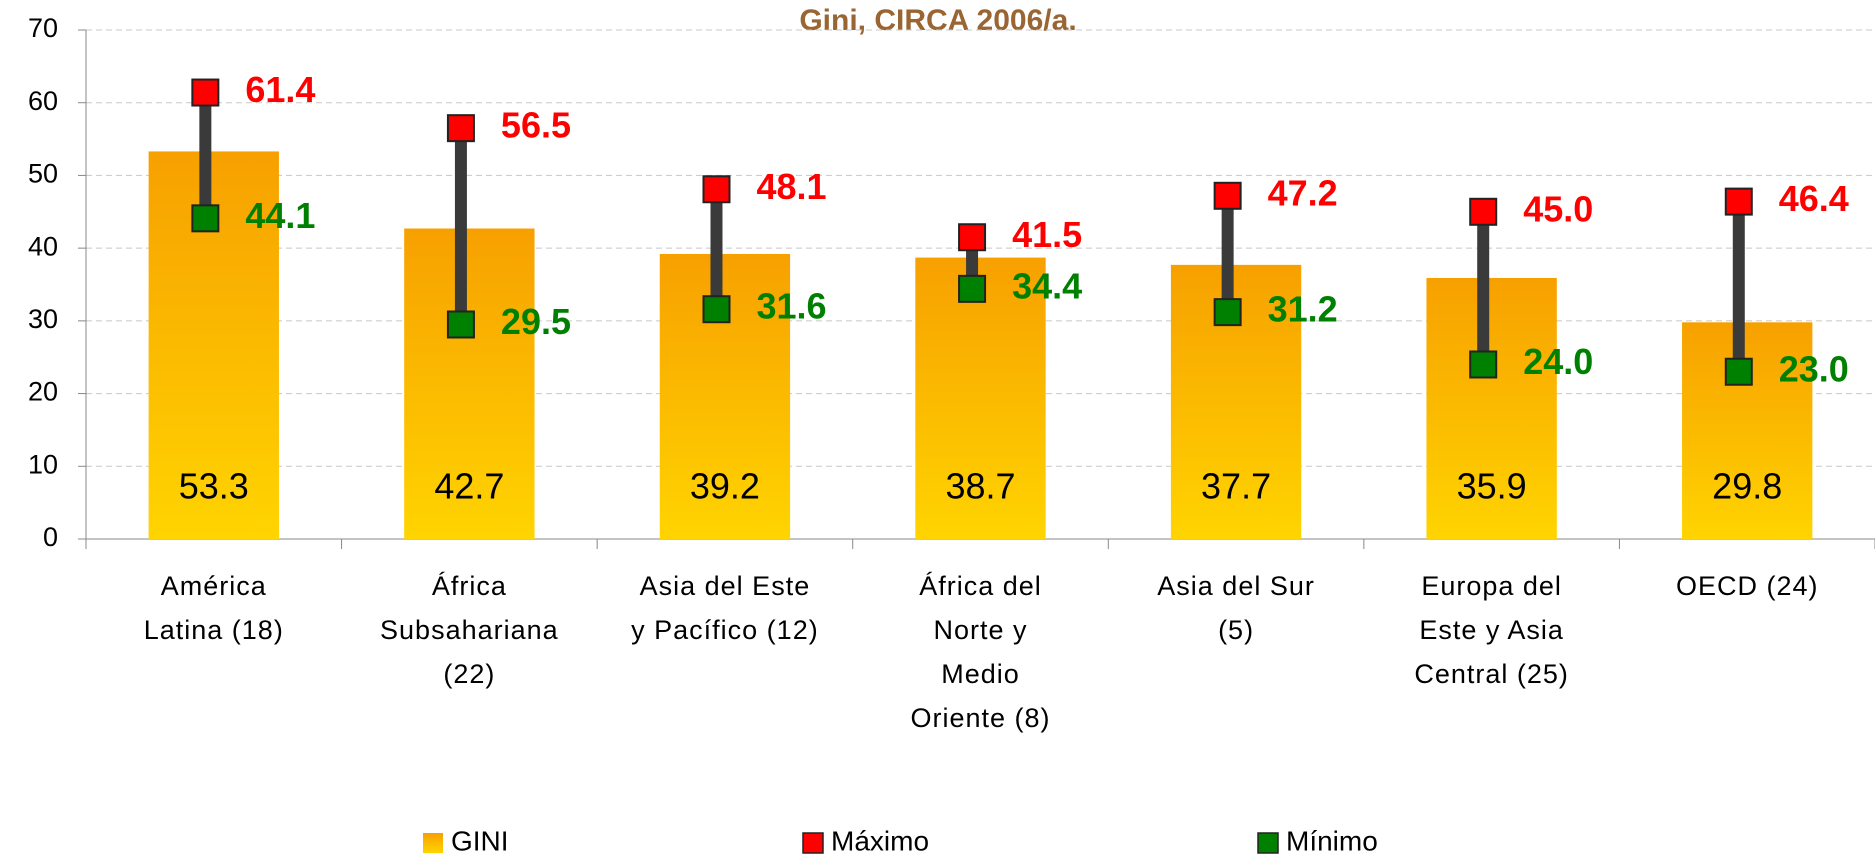  Describe the element at coordinates (1491, 630) in the screenshot. I see `x-tick-label: Este y Asia` at that location.